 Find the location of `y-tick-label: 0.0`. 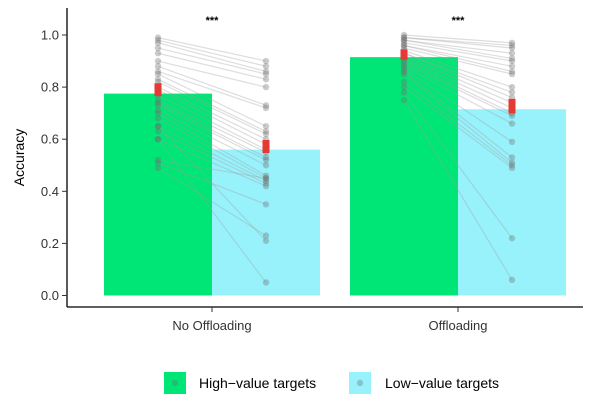

y-tick-label: 0.0 is located at coordinates (50, 295).